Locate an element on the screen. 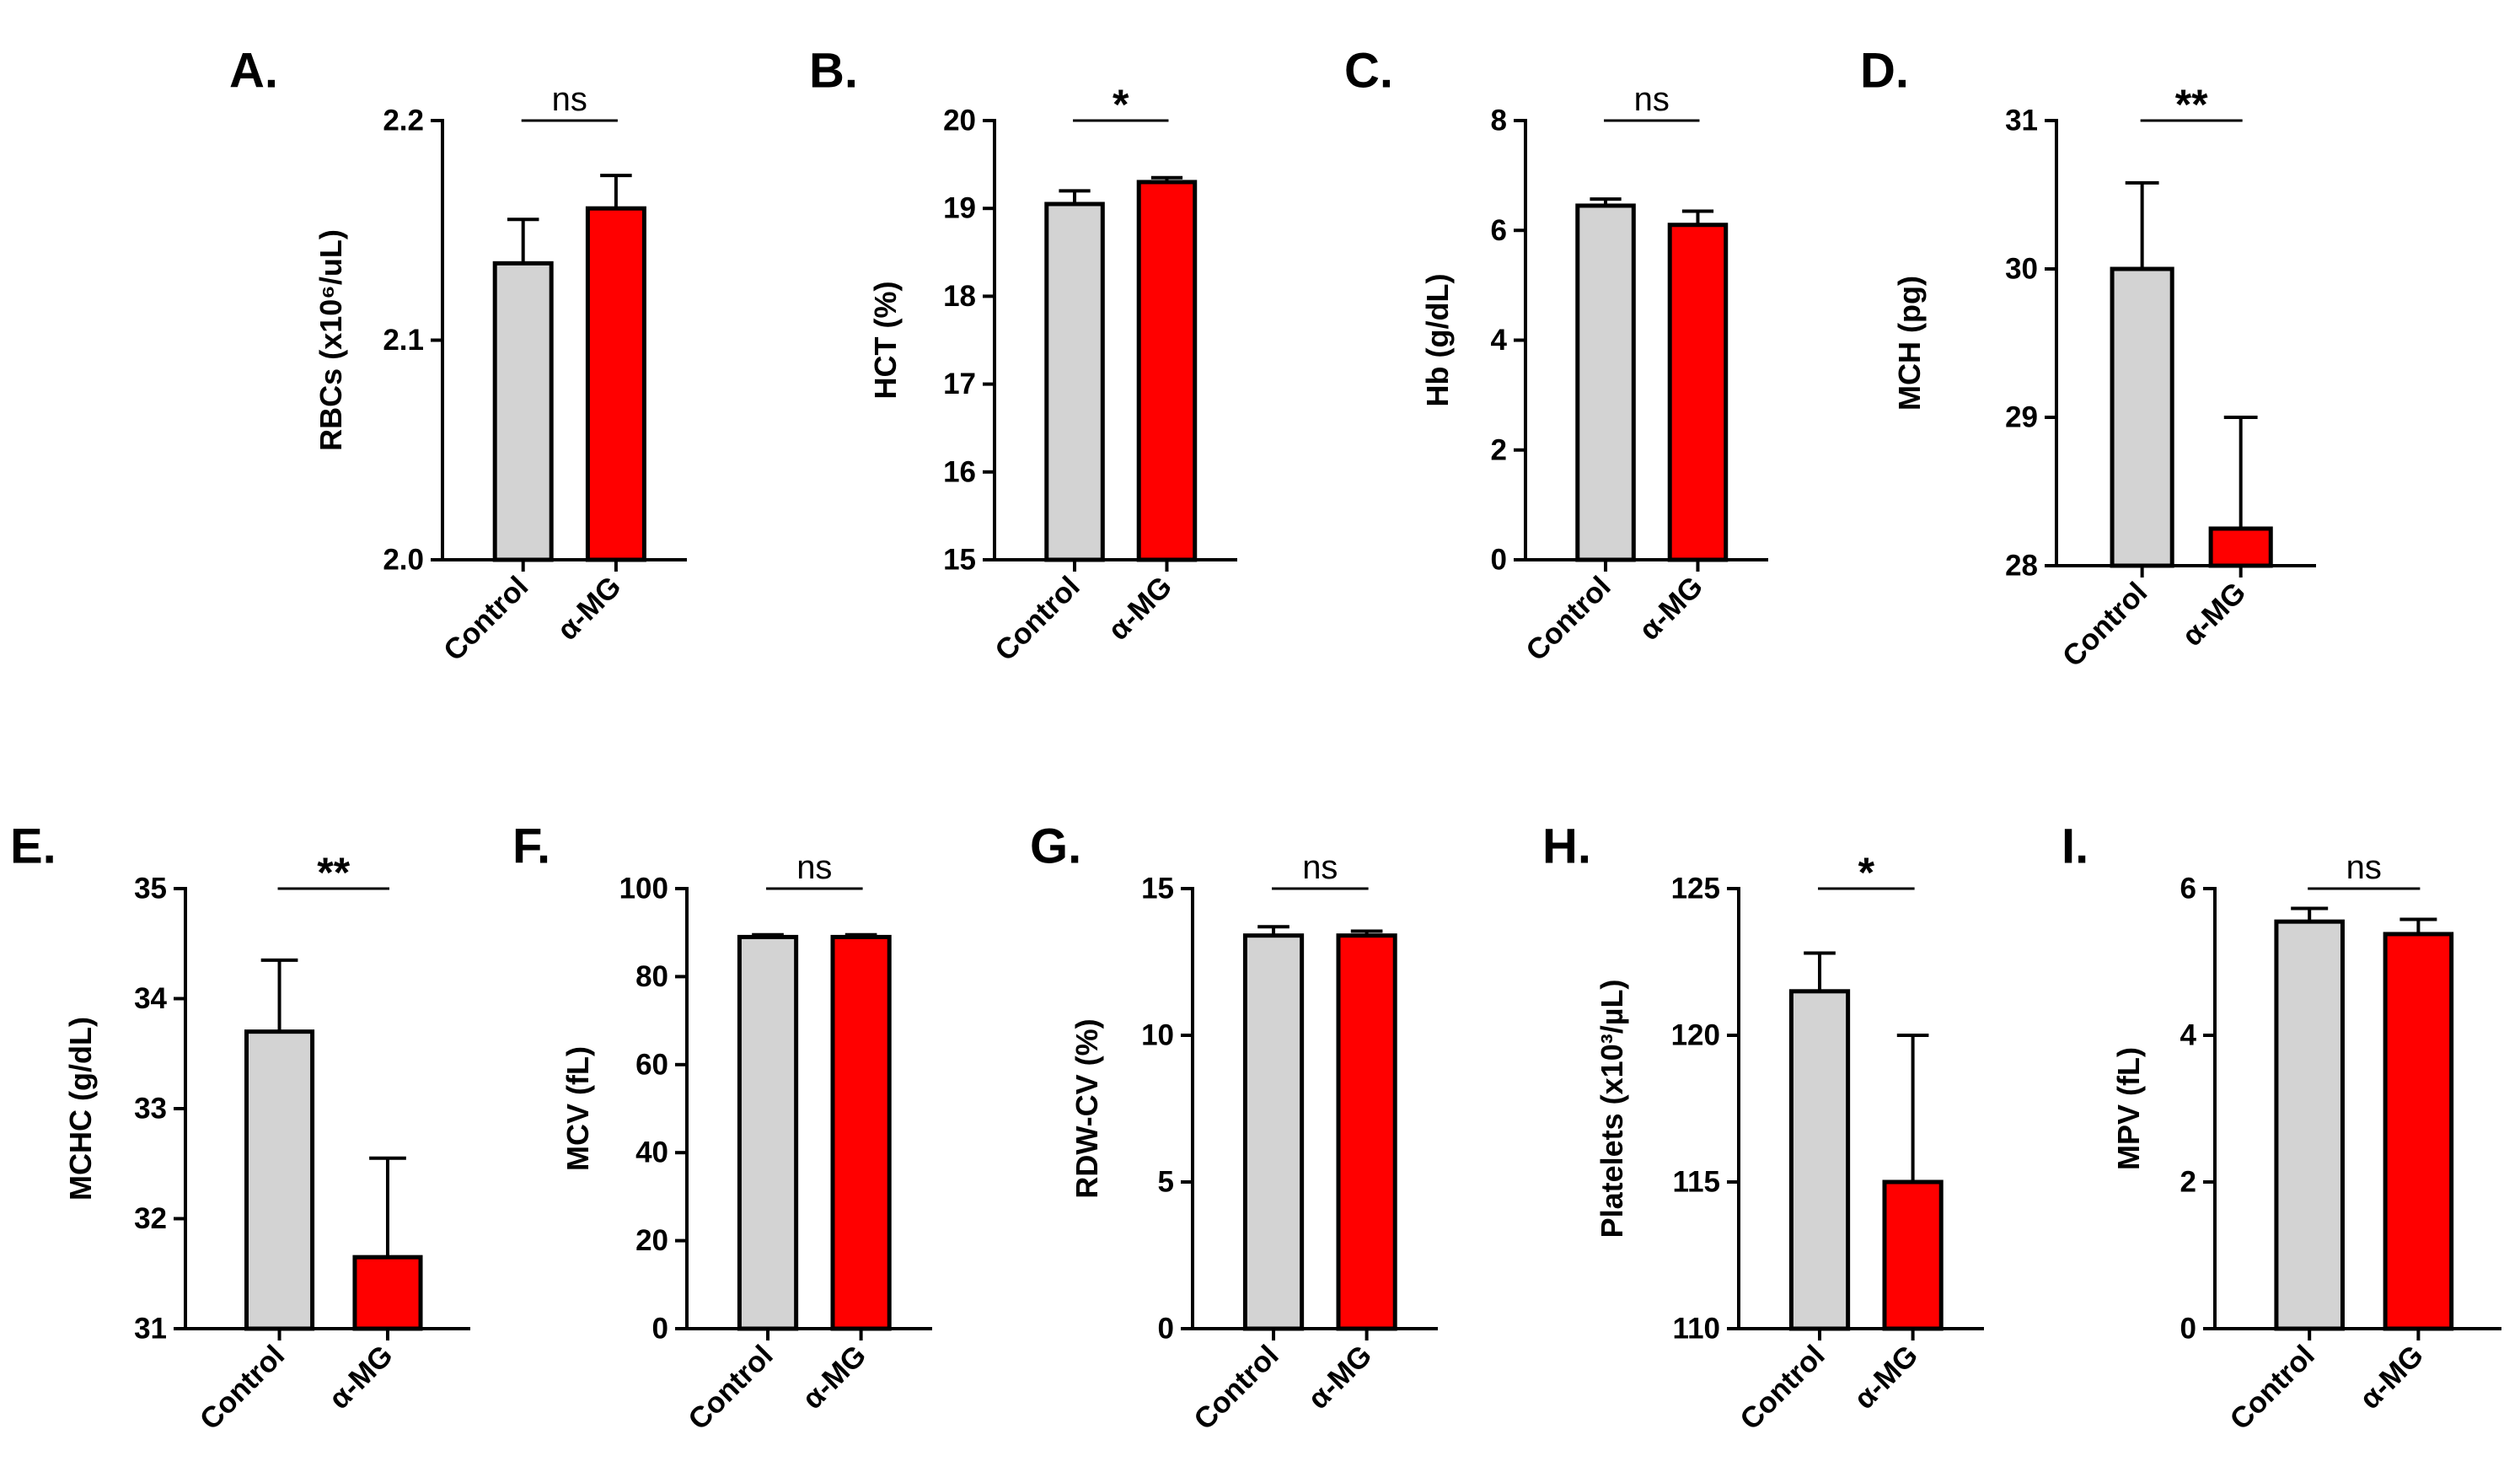 The image size is (2520, 1472). y-tick-label: 125 is located at coordinates (1695, 889).